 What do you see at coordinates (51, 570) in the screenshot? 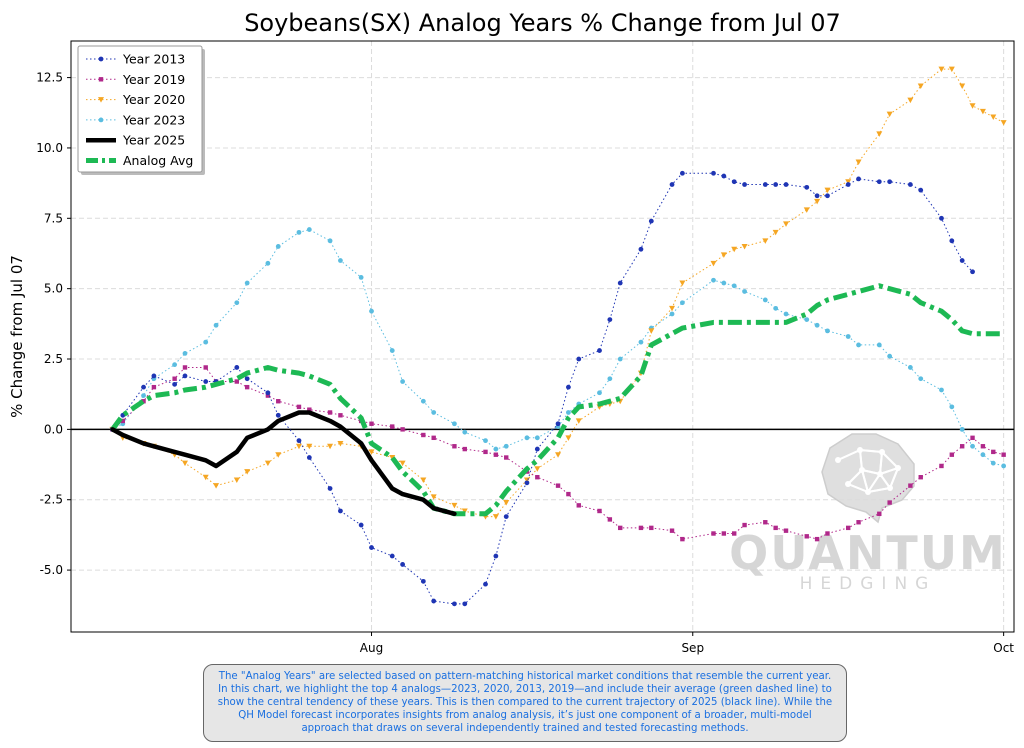
I see `y-tick-label: -5.0` at bounding box center [51, 570].